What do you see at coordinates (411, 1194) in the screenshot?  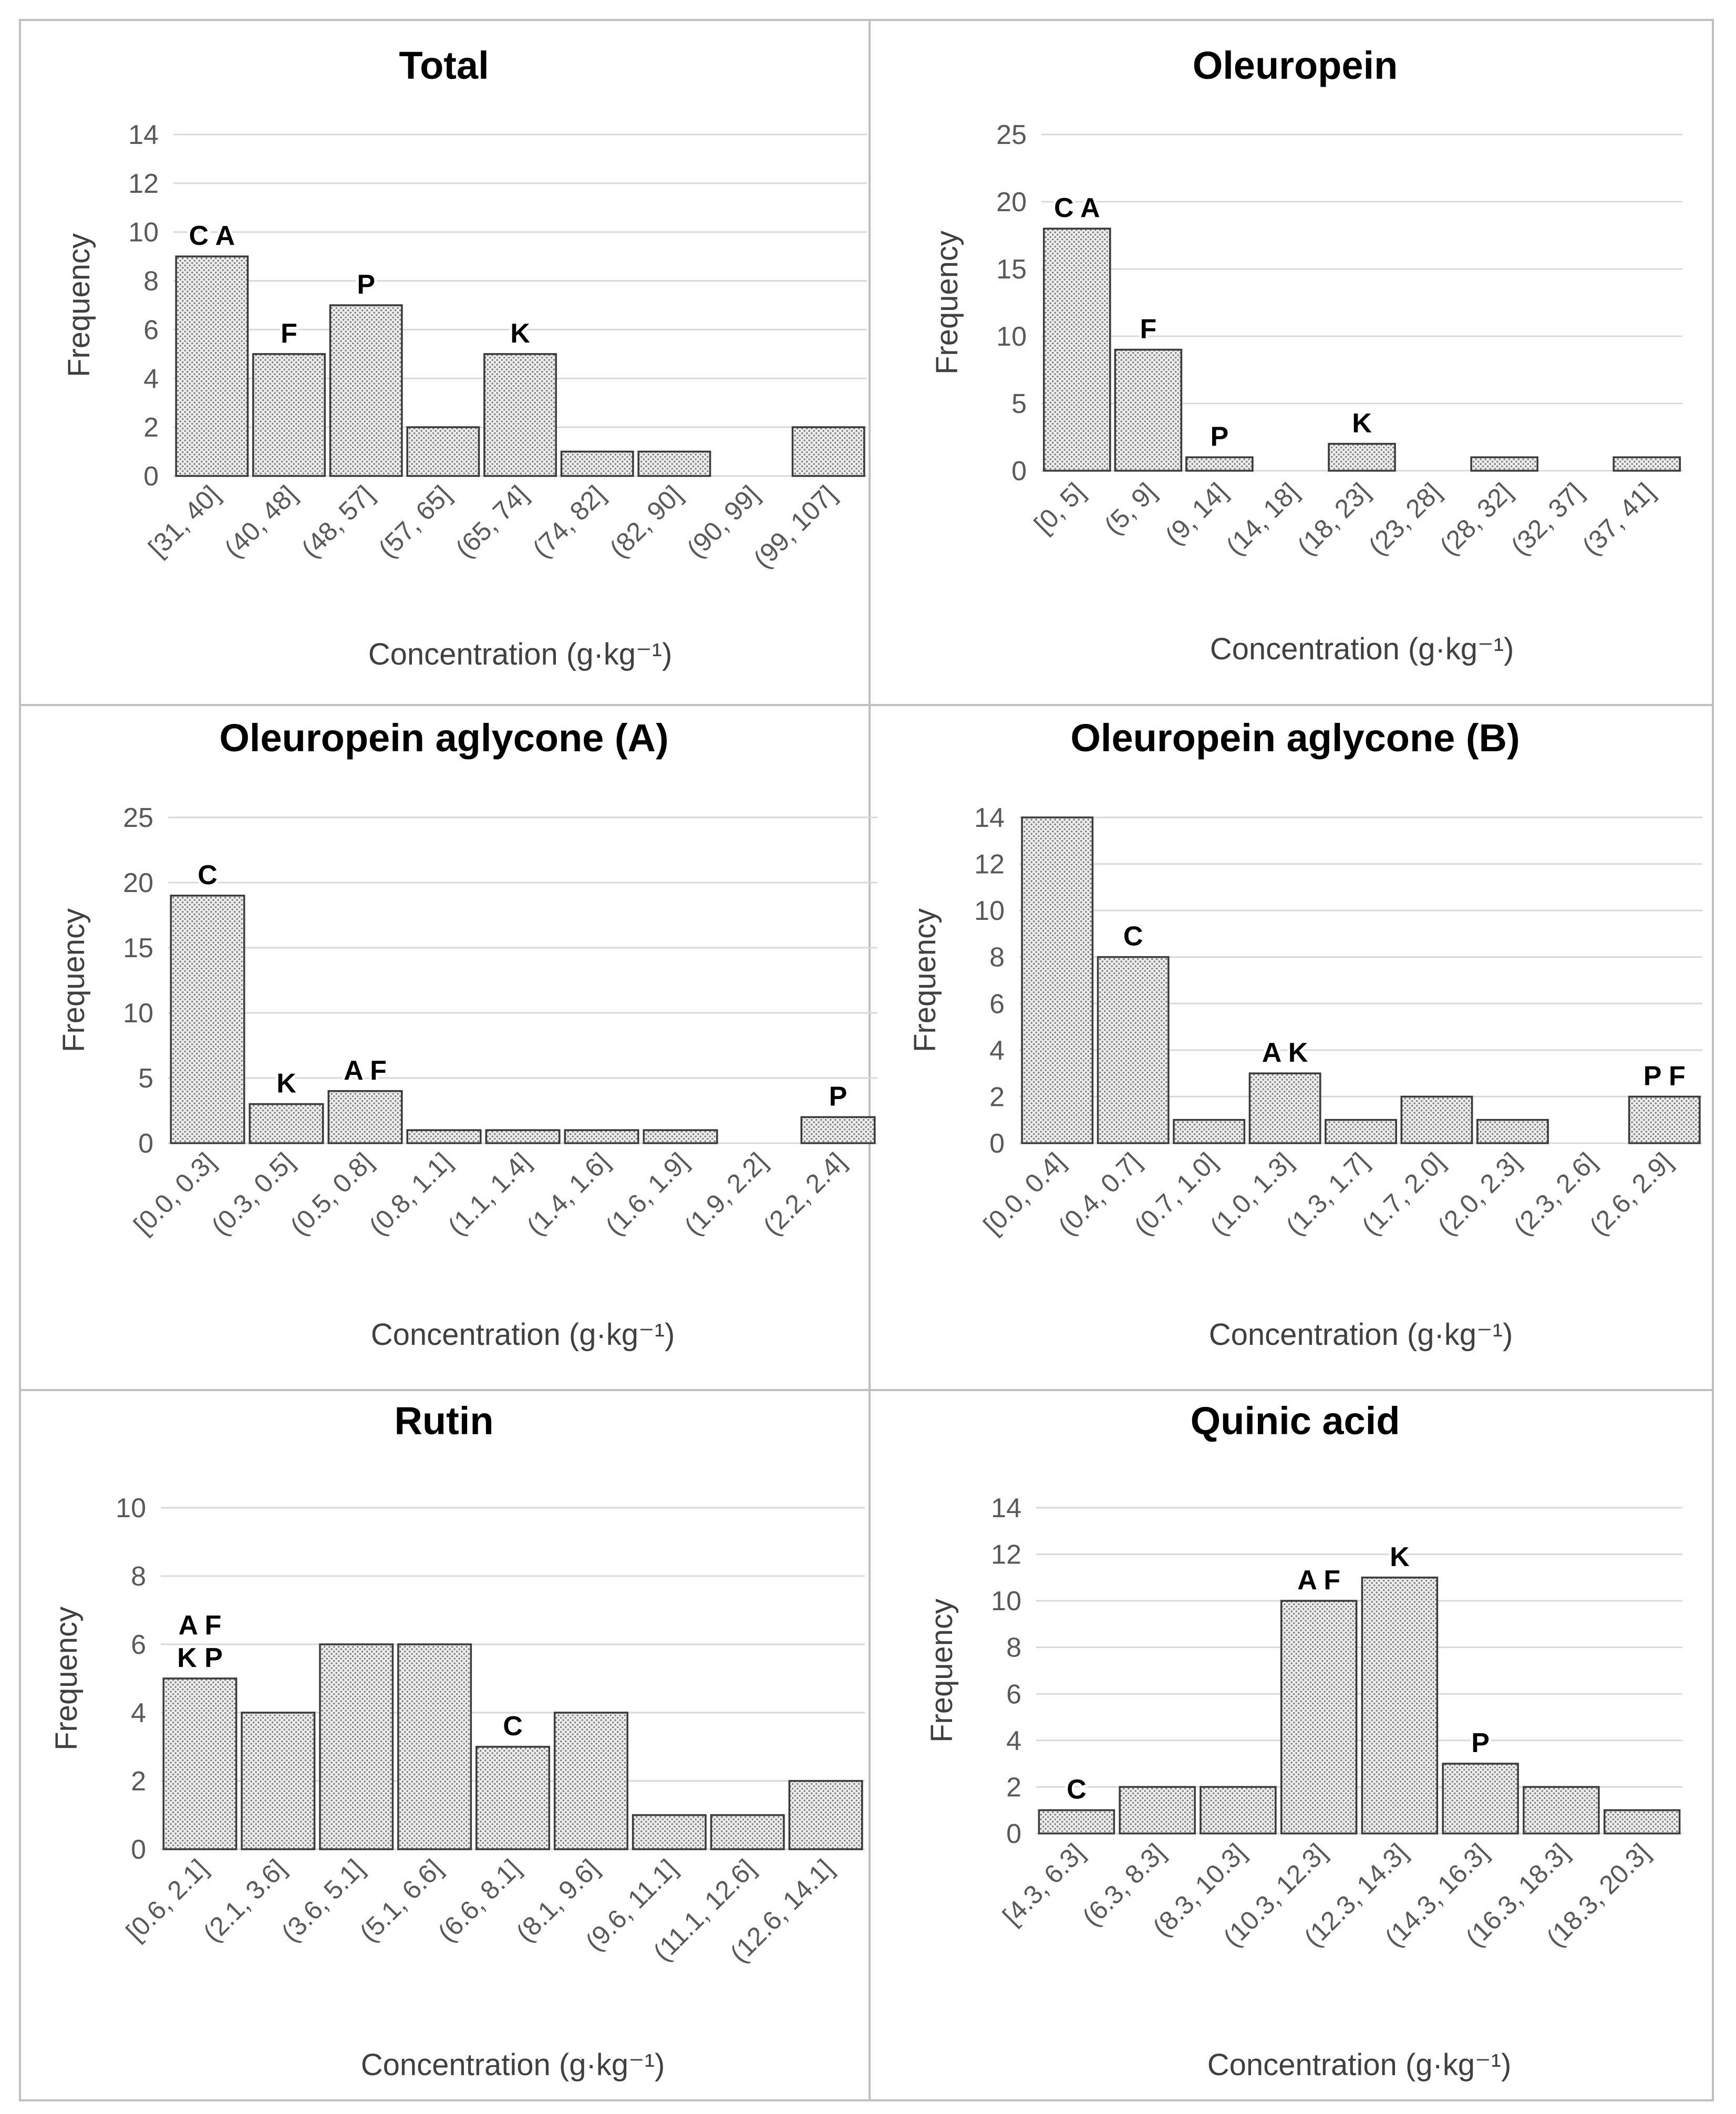 I see `x-tick-label: (0.8, 1.1]` at bounding box center [411, 1194].